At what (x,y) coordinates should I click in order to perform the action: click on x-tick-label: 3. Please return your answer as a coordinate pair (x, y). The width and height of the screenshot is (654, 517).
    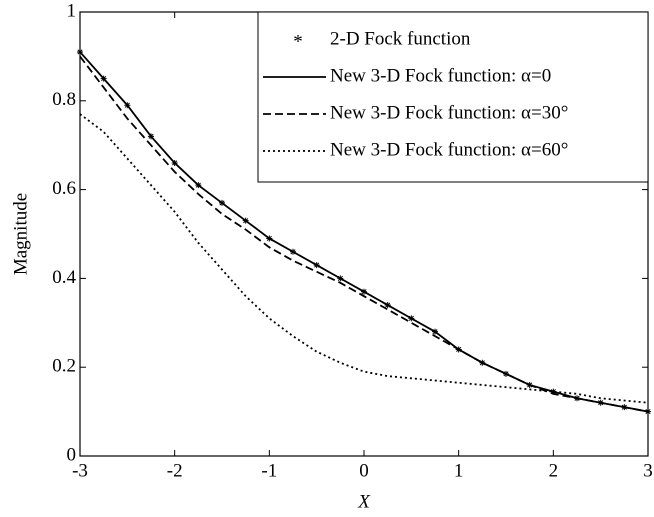
    Looking at the image, I should click on (648, 470).